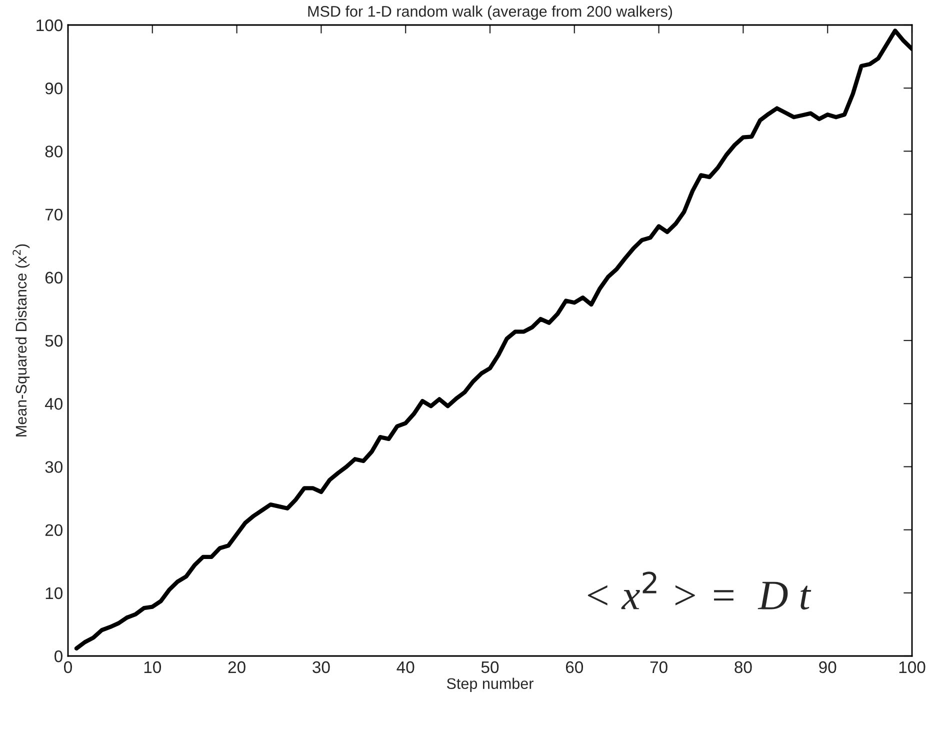 This screenshot has height=735, width=940. What do you see at coordinates (53, 214) in the screenshot?
I see `y-tick-label: 70` at bounding box center [53, 214].